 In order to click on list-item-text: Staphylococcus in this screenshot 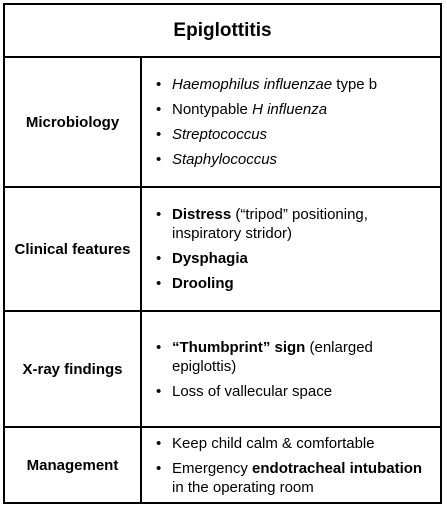, I will do `click(225, 159)`.